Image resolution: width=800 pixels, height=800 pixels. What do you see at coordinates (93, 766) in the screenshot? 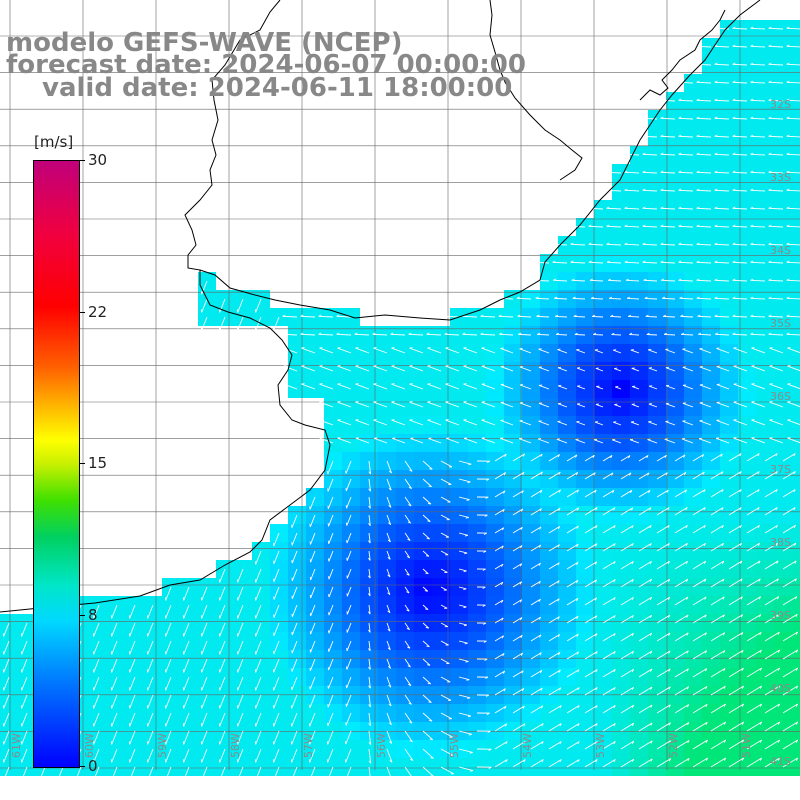
I see `colorbar-tick-label: 0` at bounding box center [93, 766].